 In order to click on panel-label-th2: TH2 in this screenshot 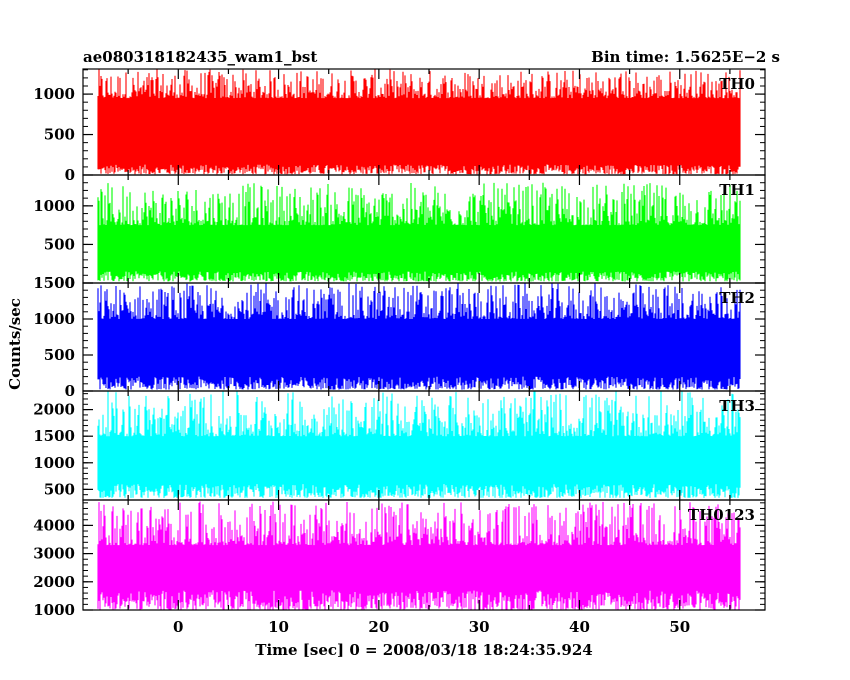, I will do `click(737, 298)`.